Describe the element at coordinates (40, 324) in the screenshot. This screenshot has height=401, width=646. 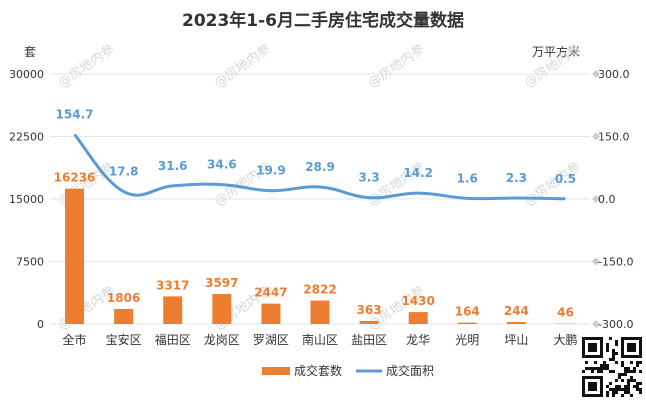
I see `left-tick-label: 0` at that location.